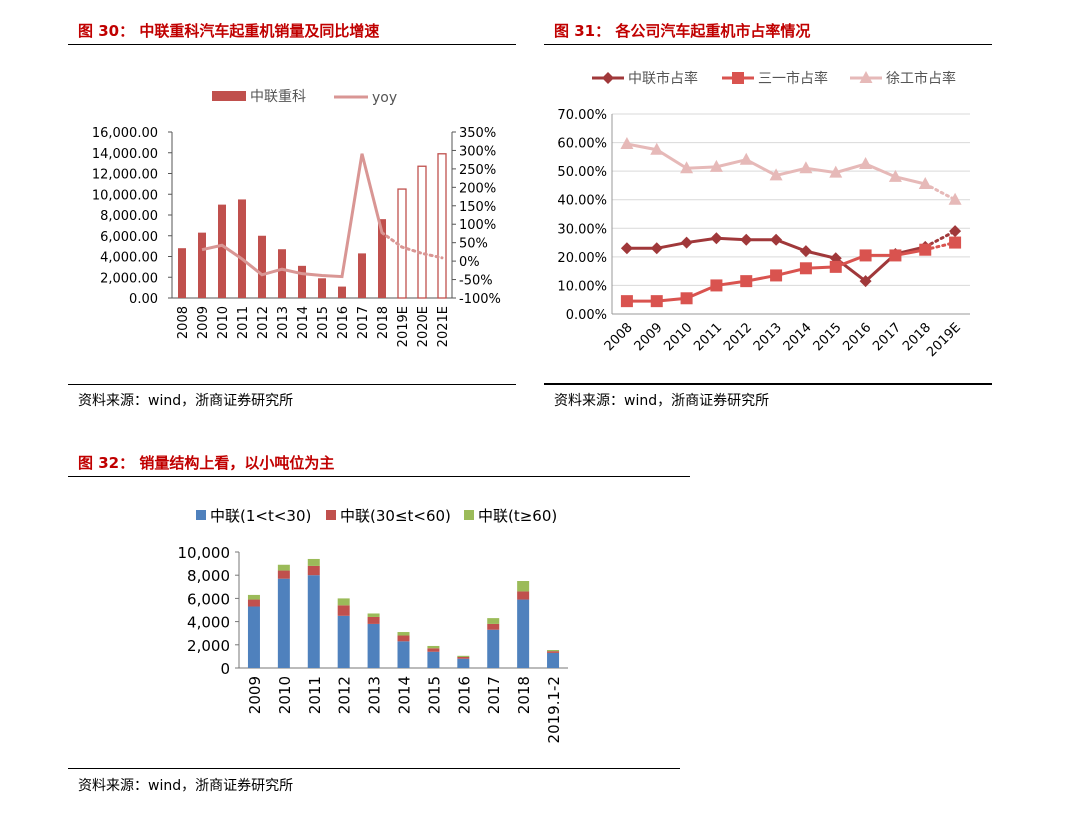 The width and height of the screenshot is (1077, 813). I want to click on chart-31-x-tick-label: 2016, so click(857, 337).